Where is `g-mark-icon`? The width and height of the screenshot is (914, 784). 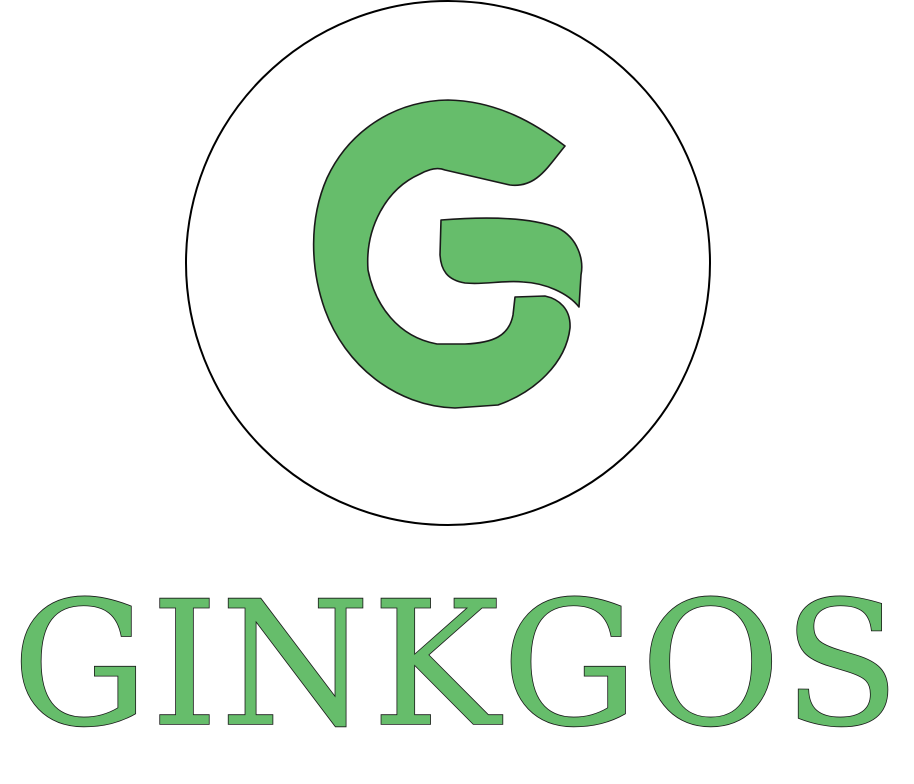
g-mark-icon is located at coordinates (447, 254).